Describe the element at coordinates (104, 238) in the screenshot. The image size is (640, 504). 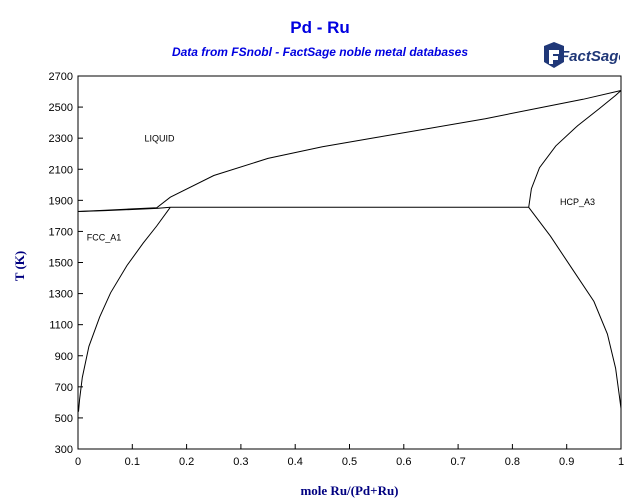
I see `region-label: FCC_A1` at that location.